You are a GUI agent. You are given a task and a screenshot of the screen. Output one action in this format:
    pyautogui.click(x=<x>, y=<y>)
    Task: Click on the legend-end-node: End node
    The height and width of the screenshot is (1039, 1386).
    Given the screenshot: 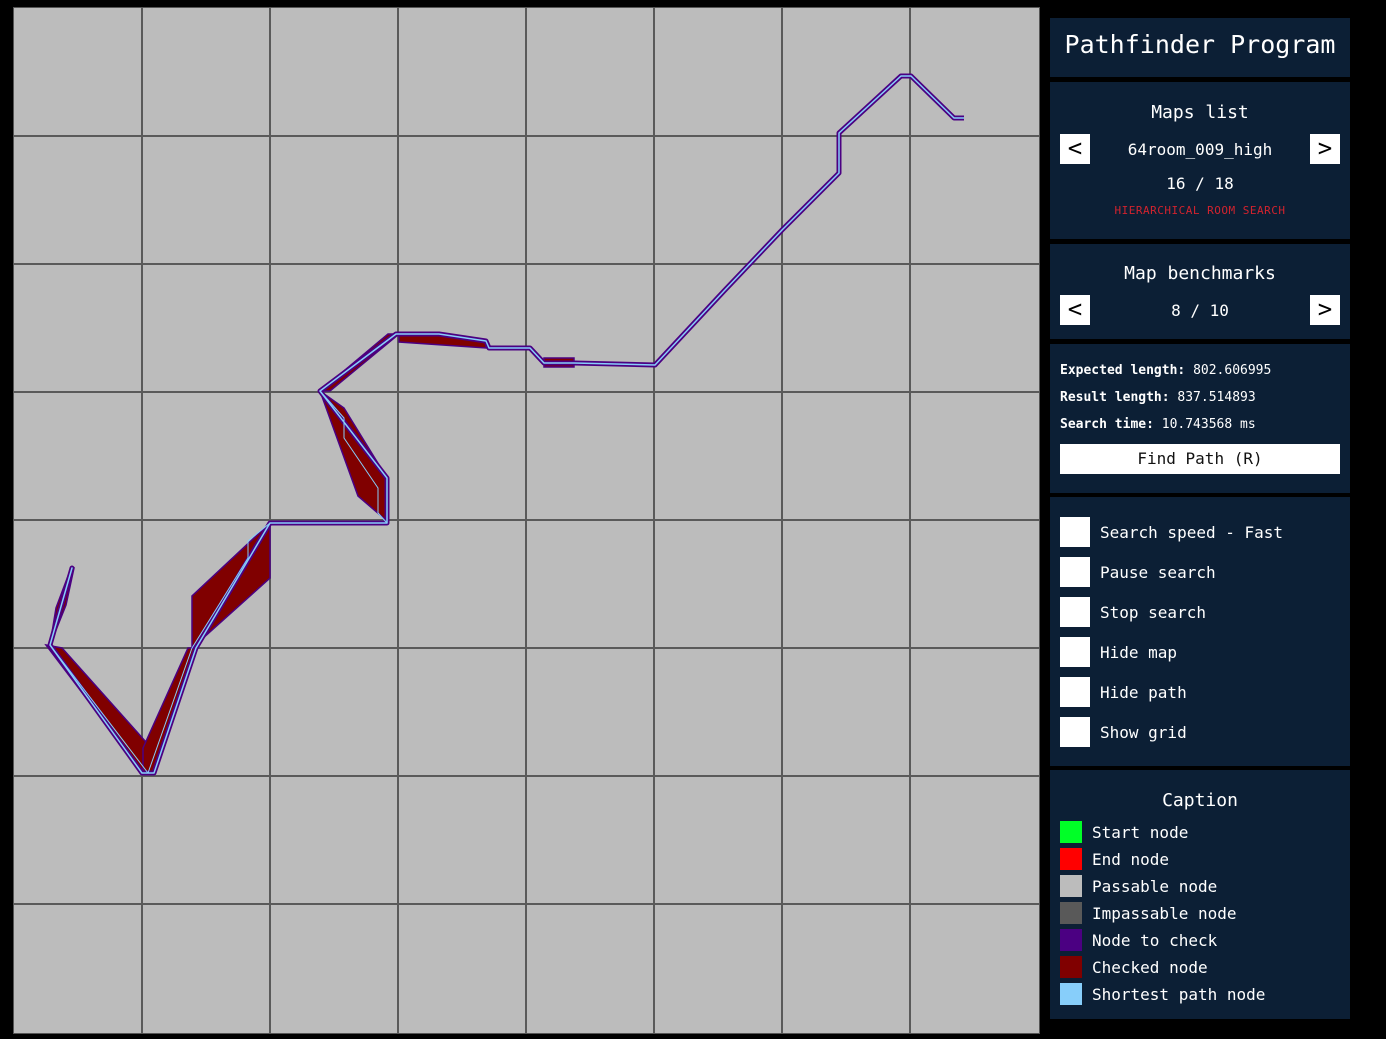 What is the action you would take?
    pyautogui.click(x=1114, y=859)
    